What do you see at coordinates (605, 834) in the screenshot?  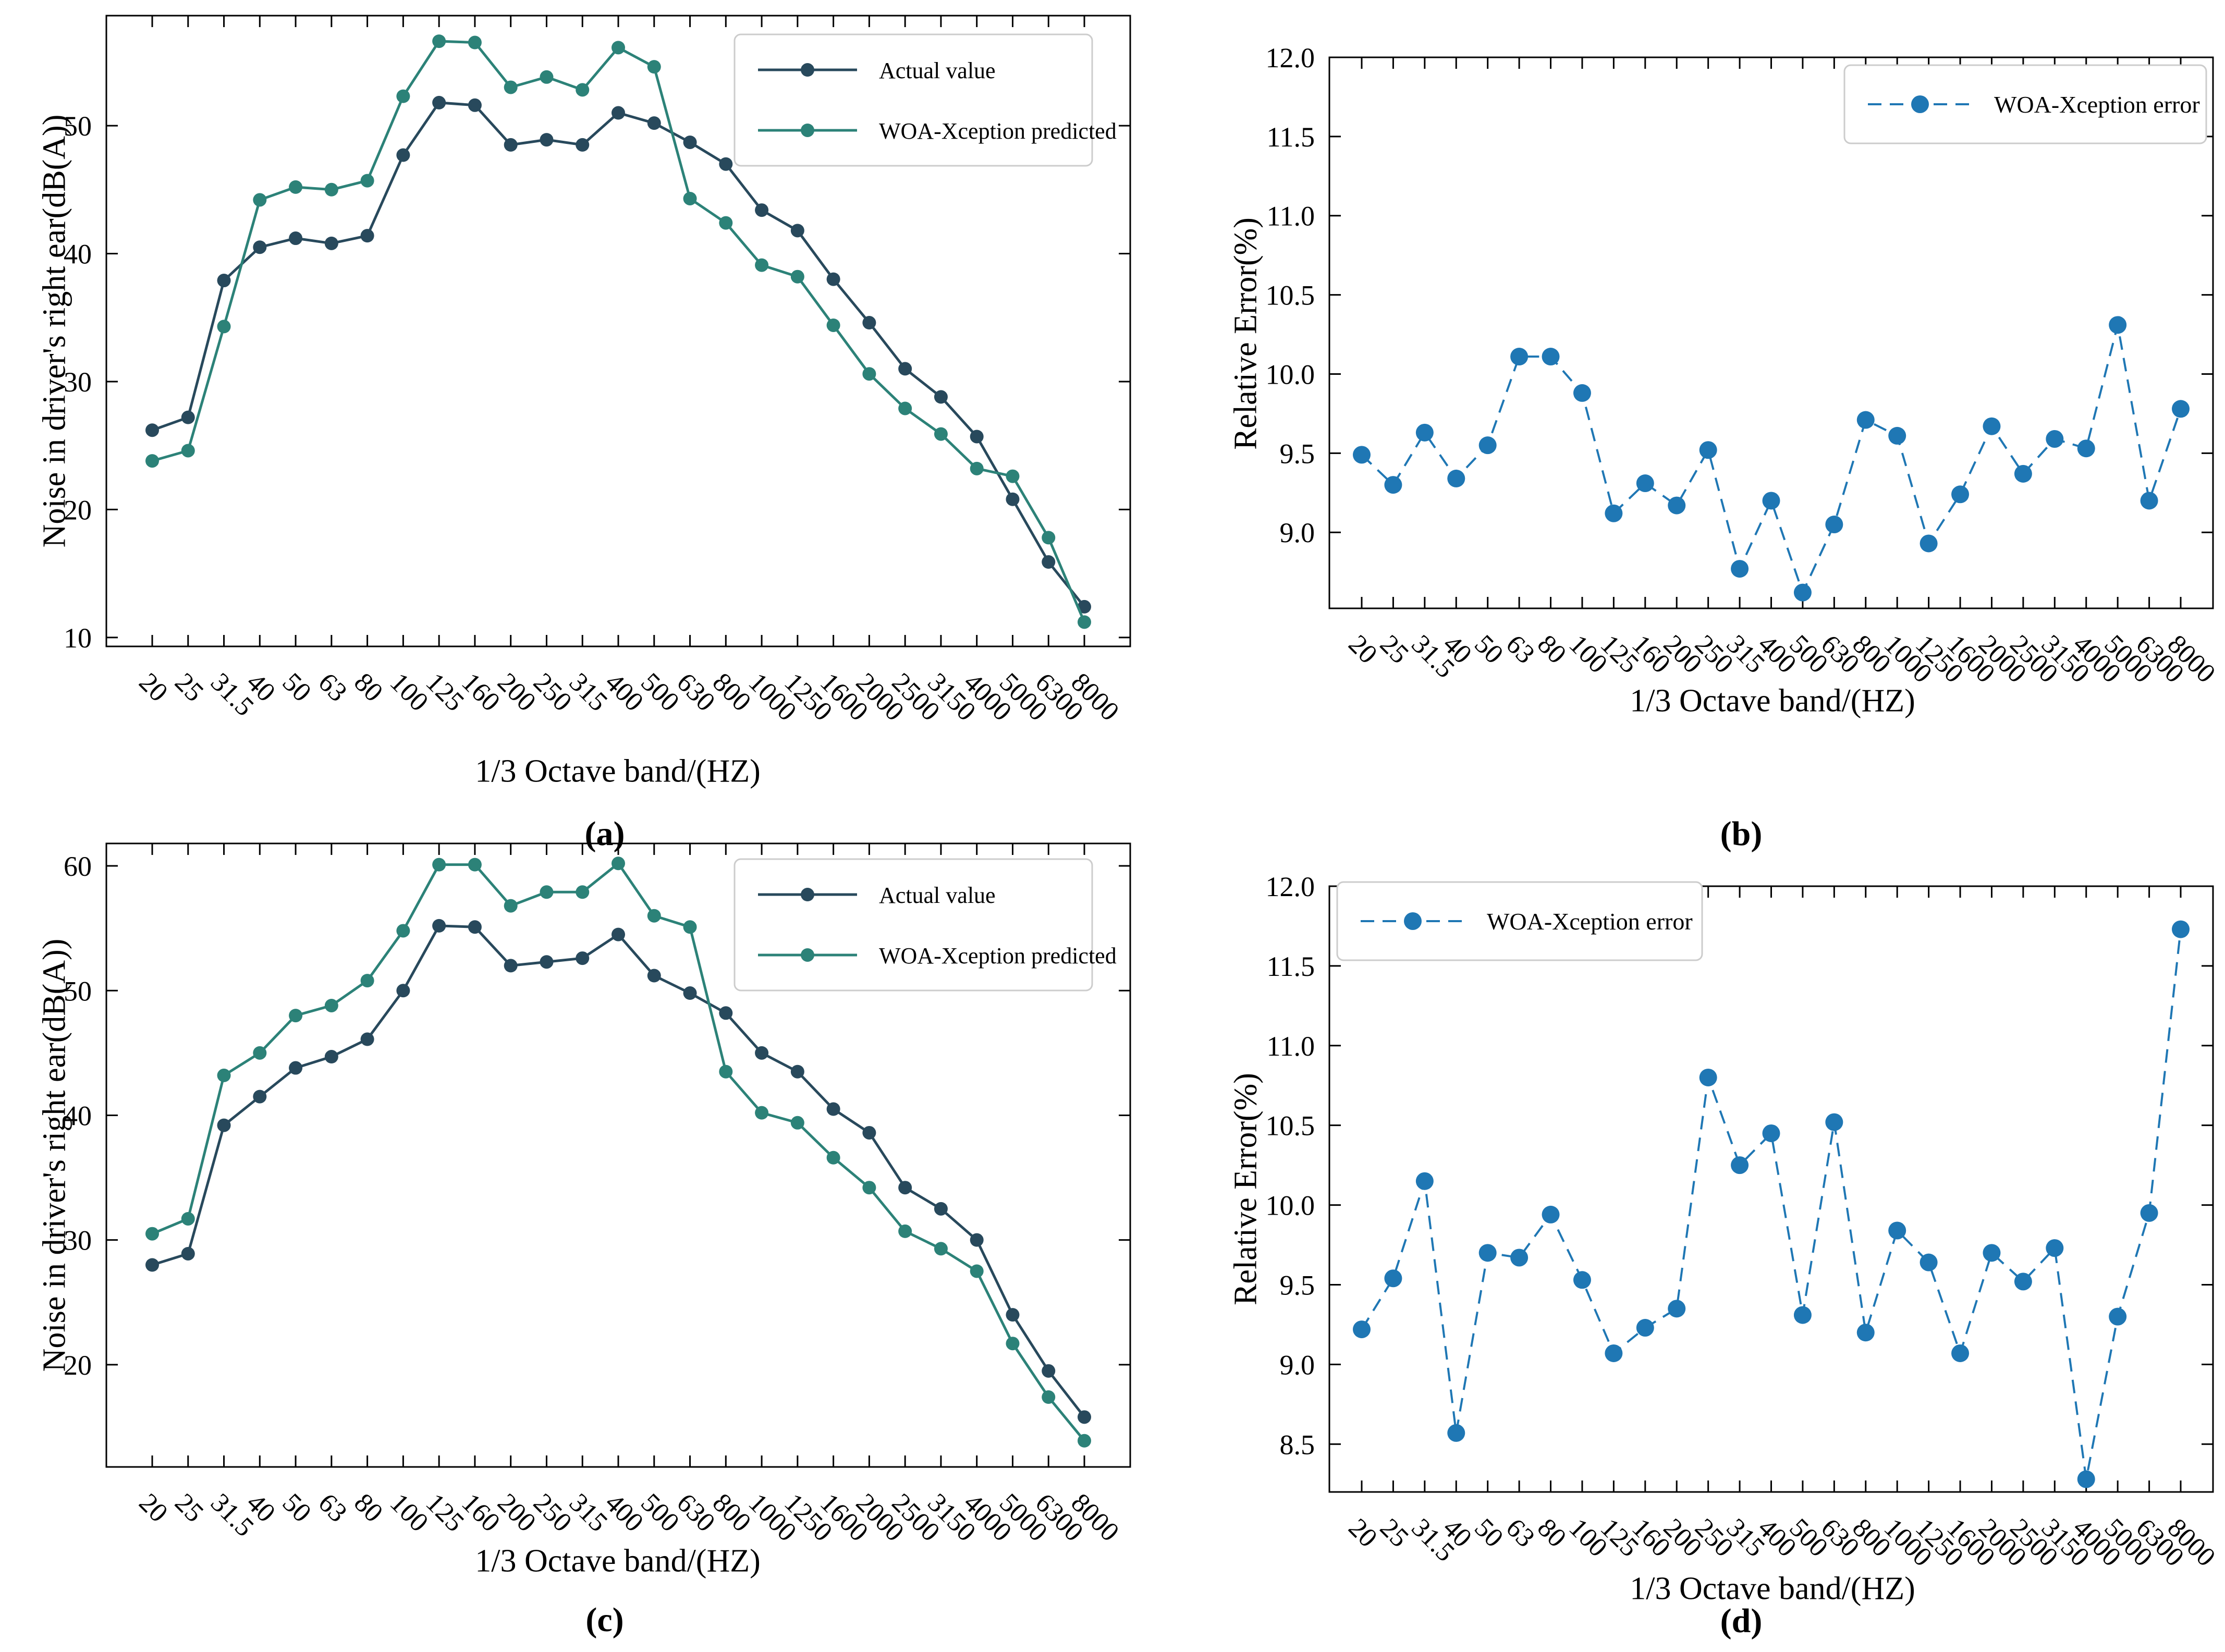 I see `panel-a-caption: (a)` at bounding box center [605, 834].